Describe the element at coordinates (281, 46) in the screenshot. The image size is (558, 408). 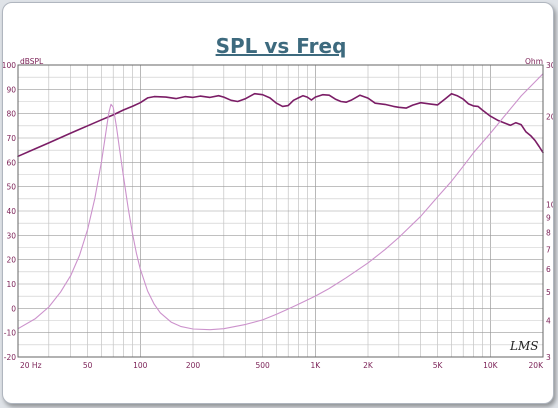
I see `chart-title: SPL vs Freq` at that location.